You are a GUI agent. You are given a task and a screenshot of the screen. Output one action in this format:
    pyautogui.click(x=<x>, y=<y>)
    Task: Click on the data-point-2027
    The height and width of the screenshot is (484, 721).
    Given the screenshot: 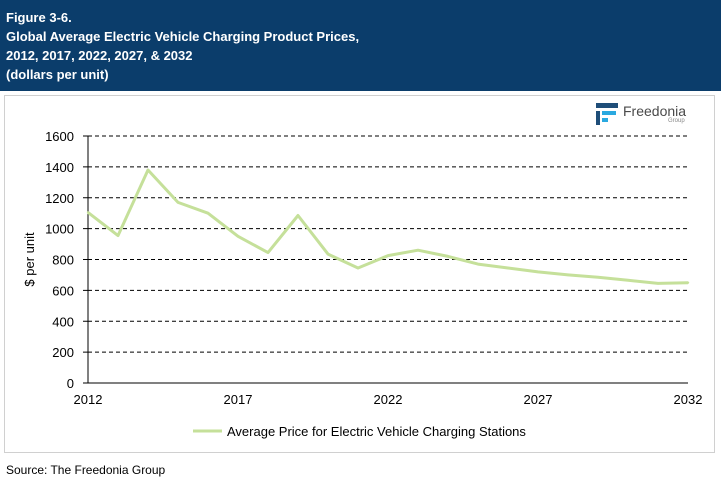 What is the action you would take?
    pyautogui.click(x=538, y=272)
    